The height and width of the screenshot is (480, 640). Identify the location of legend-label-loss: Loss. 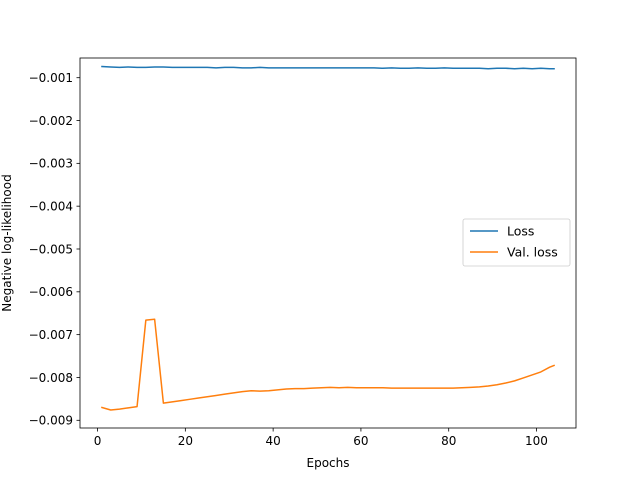
(520, 231).